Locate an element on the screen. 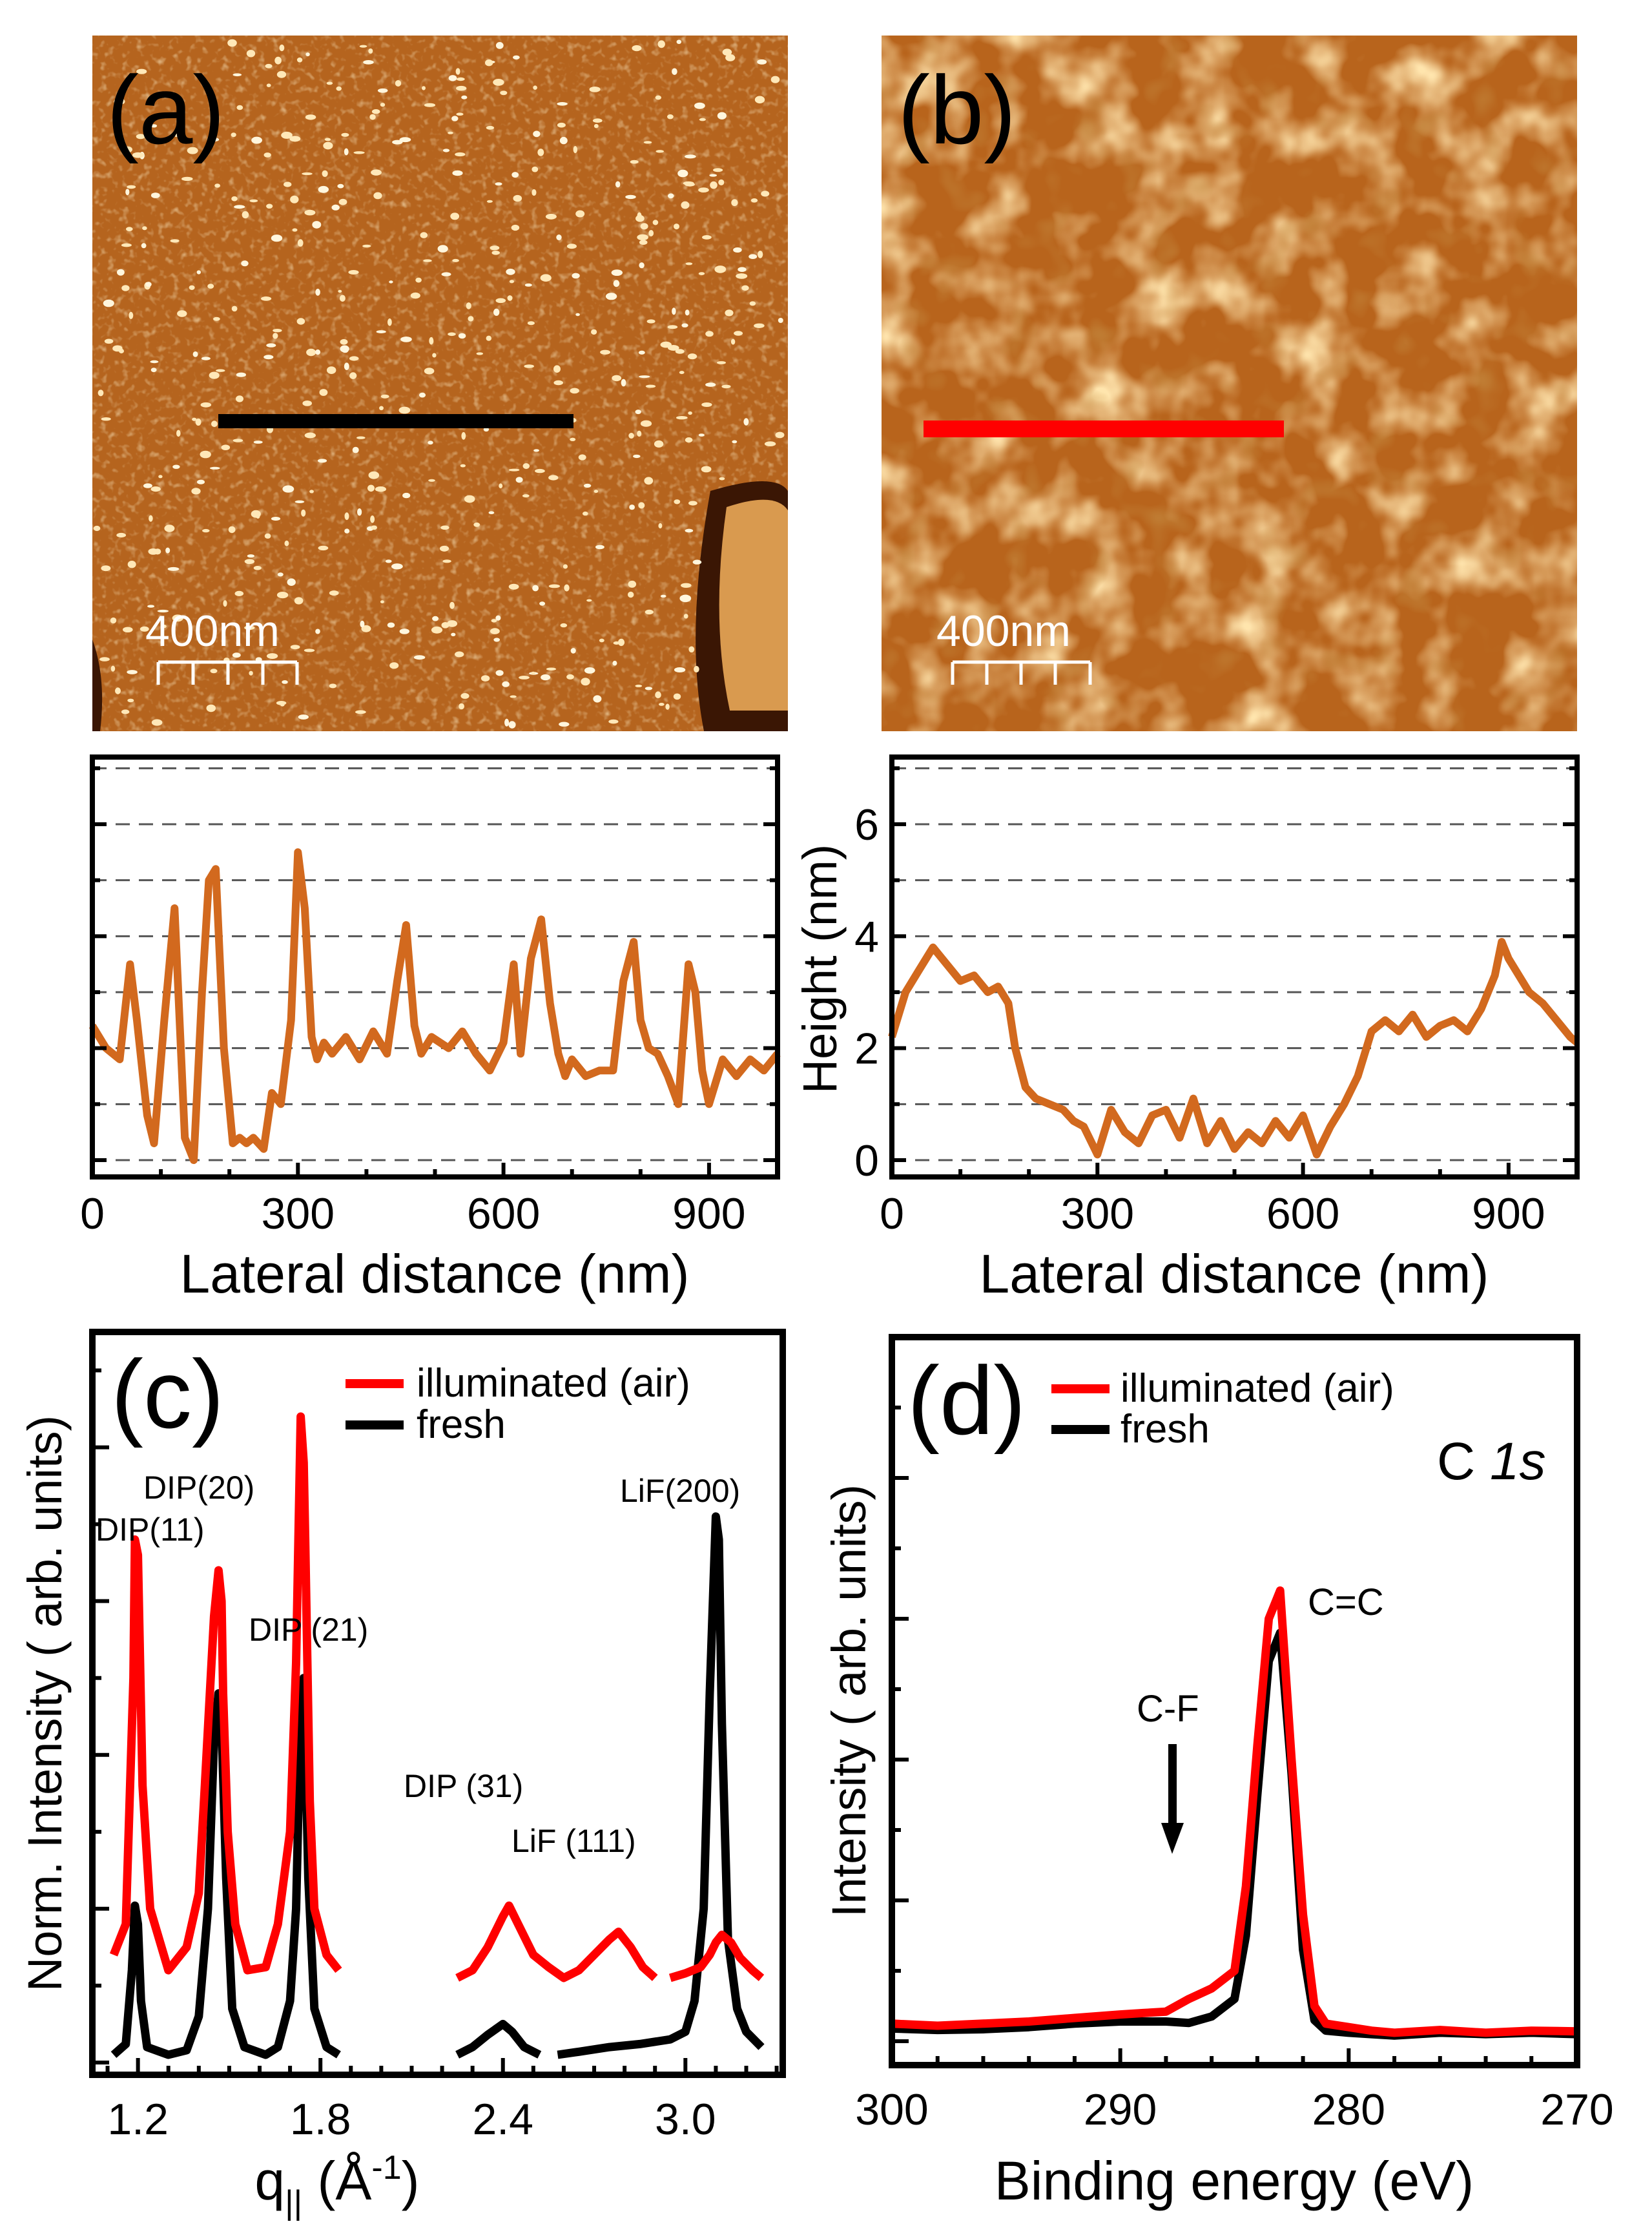  profile-b-gridlines is located at coordinates (1235, 964).